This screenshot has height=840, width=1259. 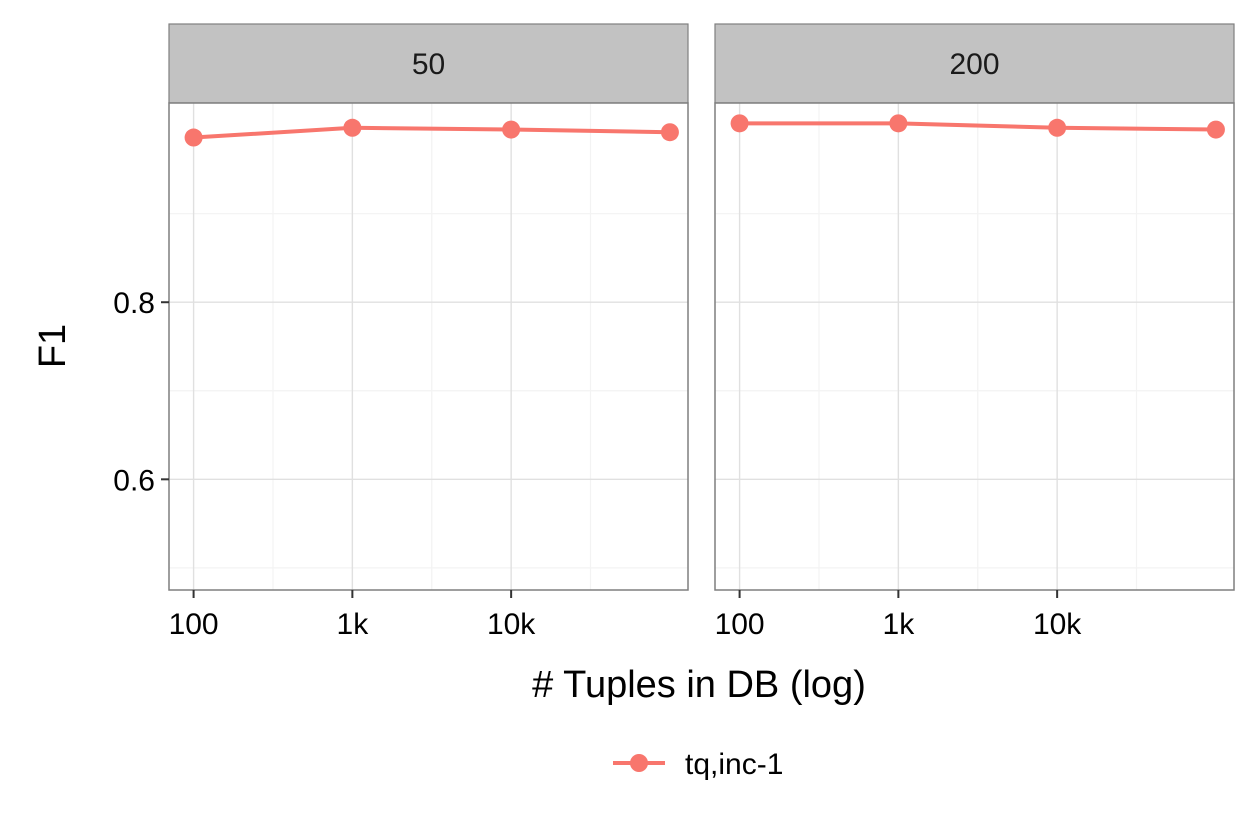 I want to click on y-tick-label: 0.8, so click(x=134, y=303).